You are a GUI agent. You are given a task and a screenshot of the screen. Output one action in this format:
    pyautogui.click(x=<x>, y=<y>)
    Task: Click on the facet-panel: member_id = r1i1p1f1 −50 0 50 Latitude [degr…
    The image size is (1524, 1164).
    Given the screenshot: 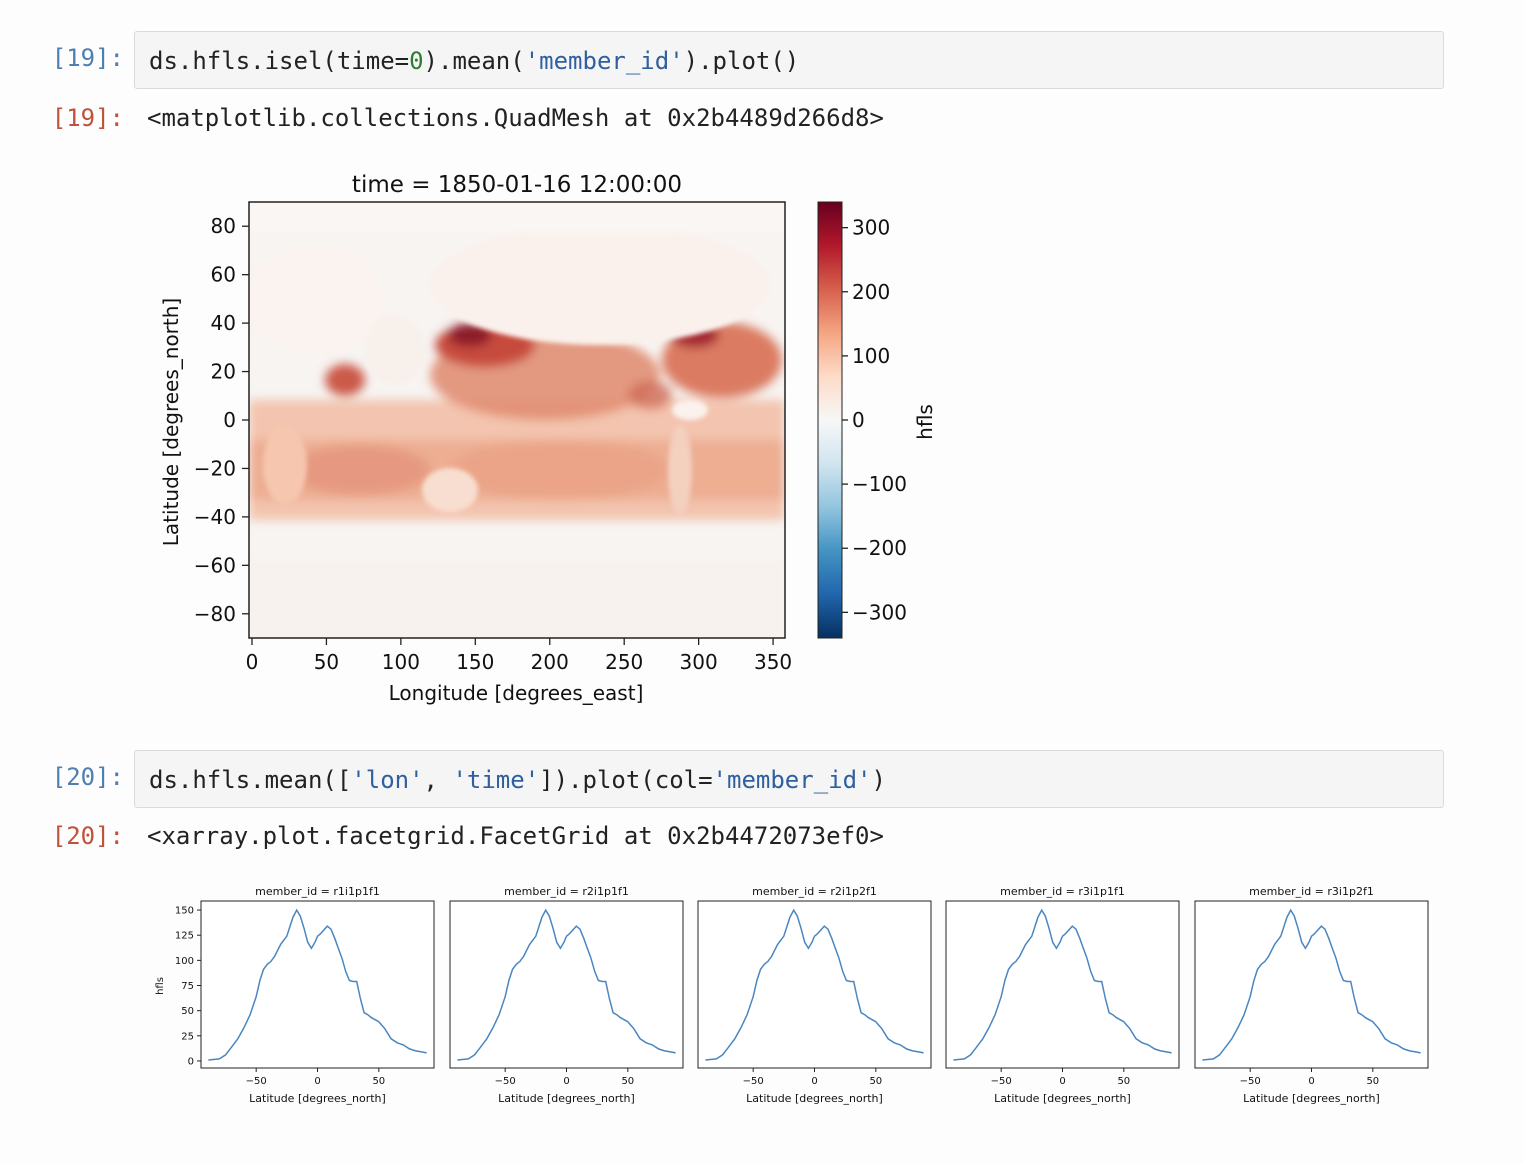 What is the action you would take?
    pyautogui.click(x=305, y=995)
    